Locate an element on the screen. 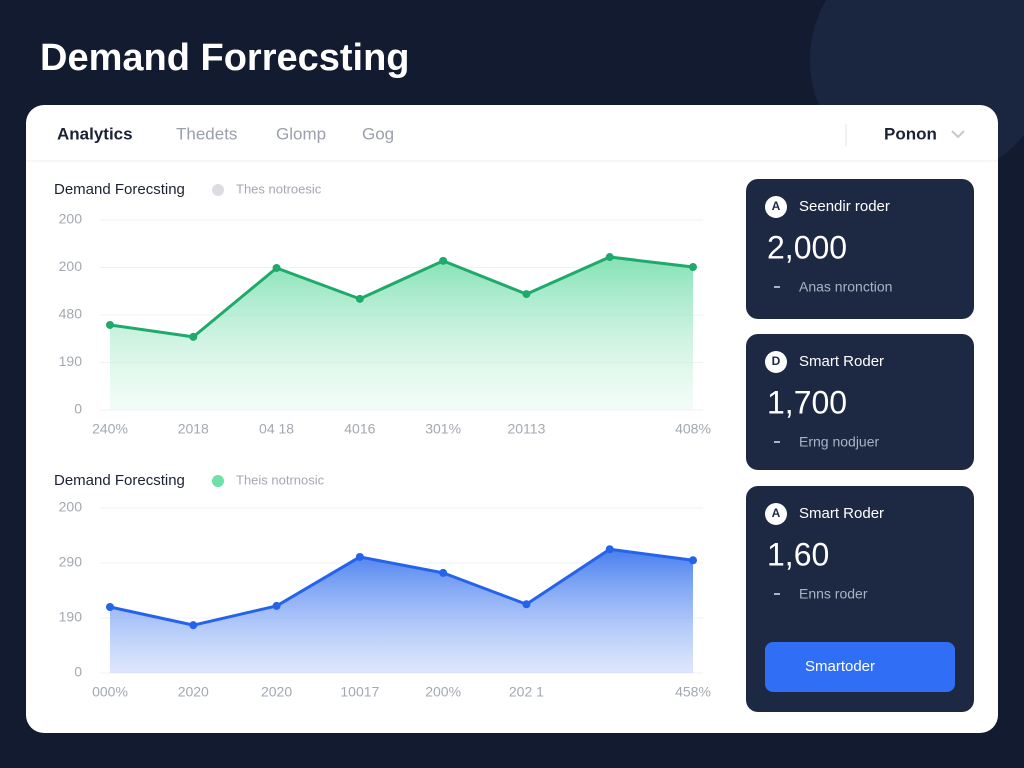 Image resolution: width=1024 pixels, height=768 pixels. card-value: 1,60 is located at coordinates (798, 554).